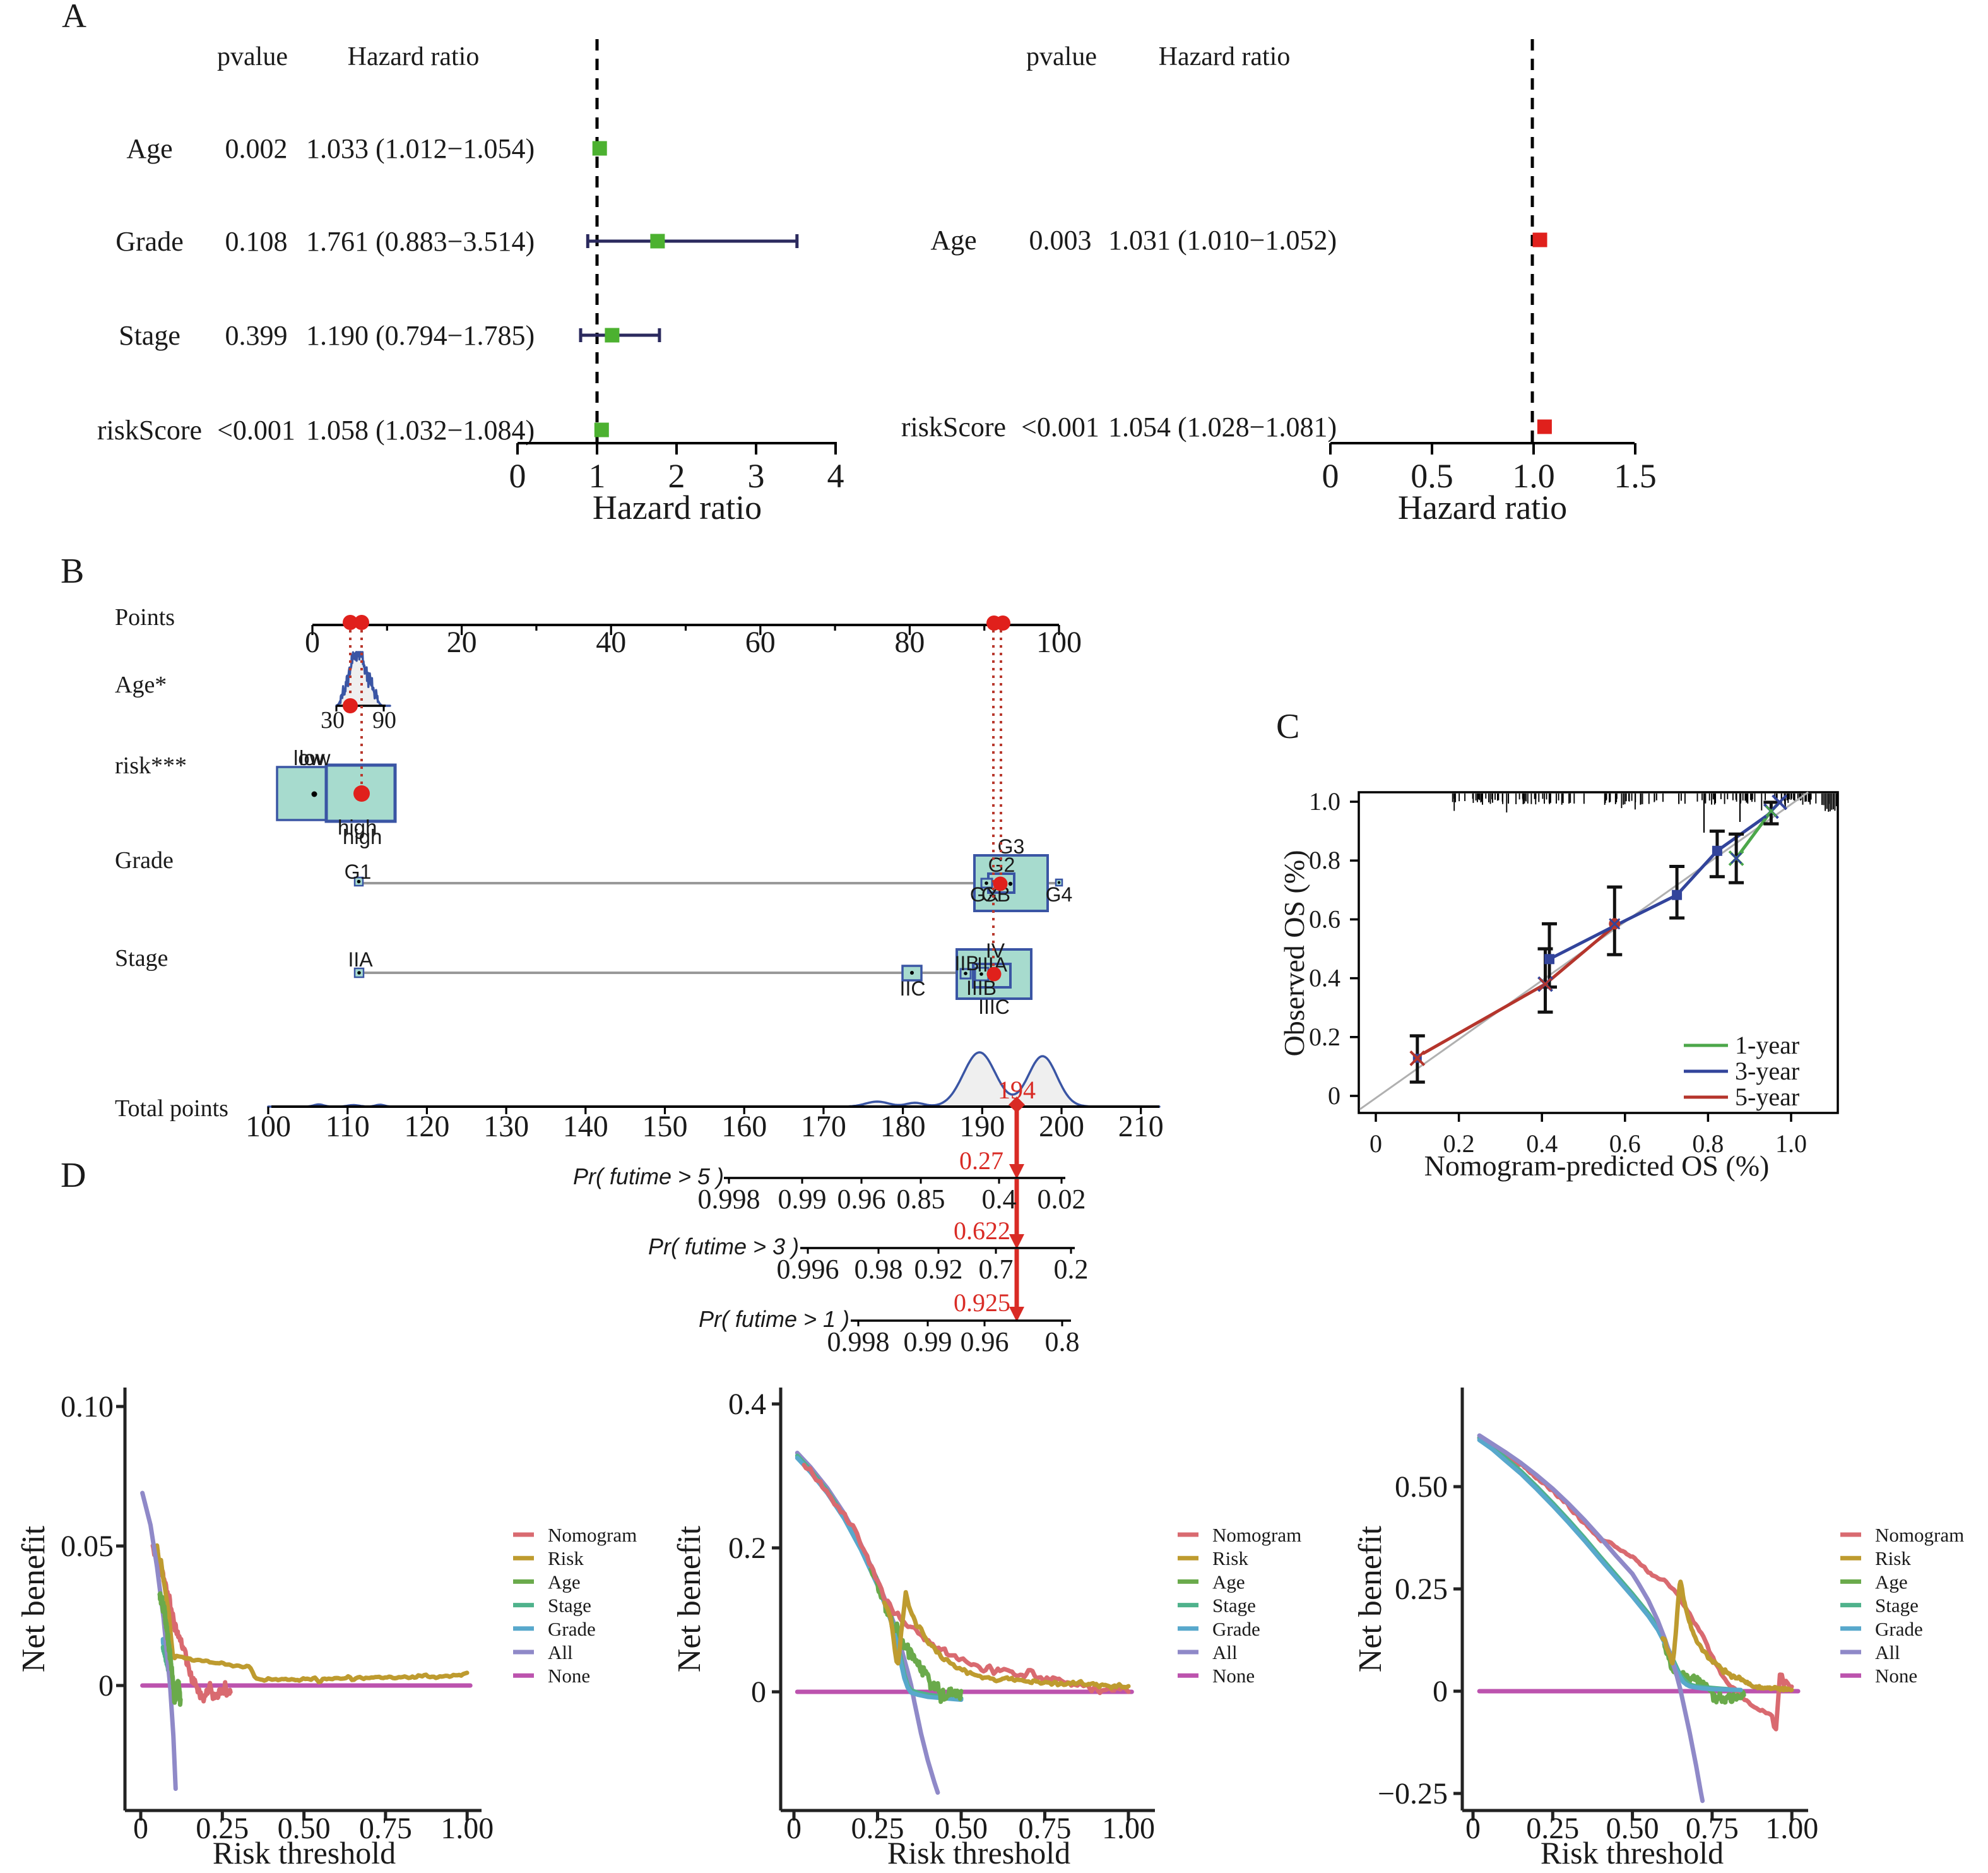 This screenshot has width=1988, height=1873. I want to click on svg-text: 0.85, so click(921, 1200).